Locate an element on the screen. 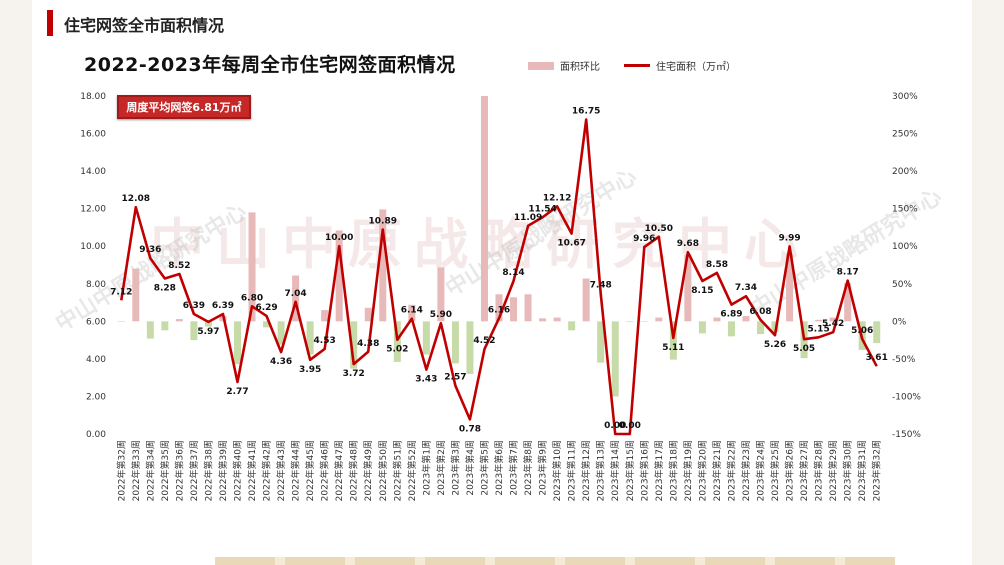  y-left-tick-label: 10.00 is located at coordinates (93, 247).